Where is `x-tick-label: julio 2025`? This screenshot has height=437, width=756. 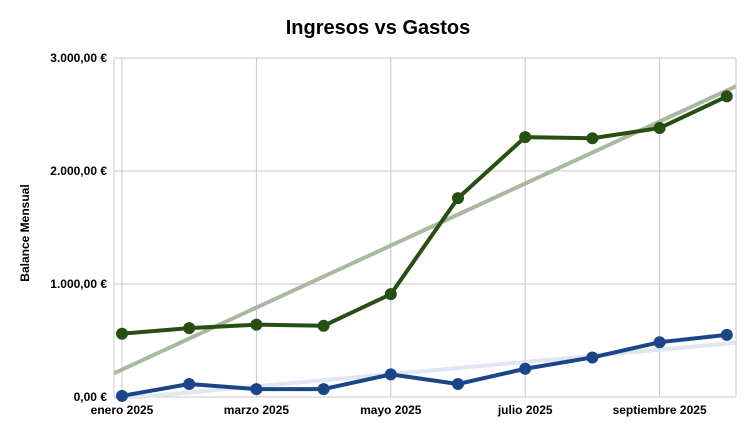 x-tick-label: julio 2025 is located at coordinates (525, 410).